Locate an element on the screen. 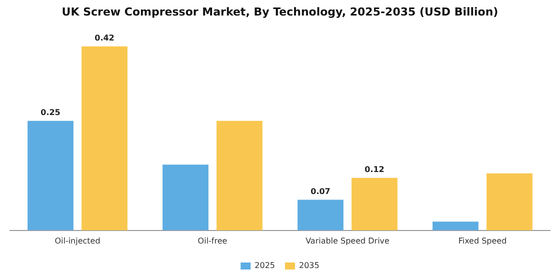 The width and height of the screenshot is (560, 280). x-tick-label: Variable Speed Drive is located at coordinates (348, 241).